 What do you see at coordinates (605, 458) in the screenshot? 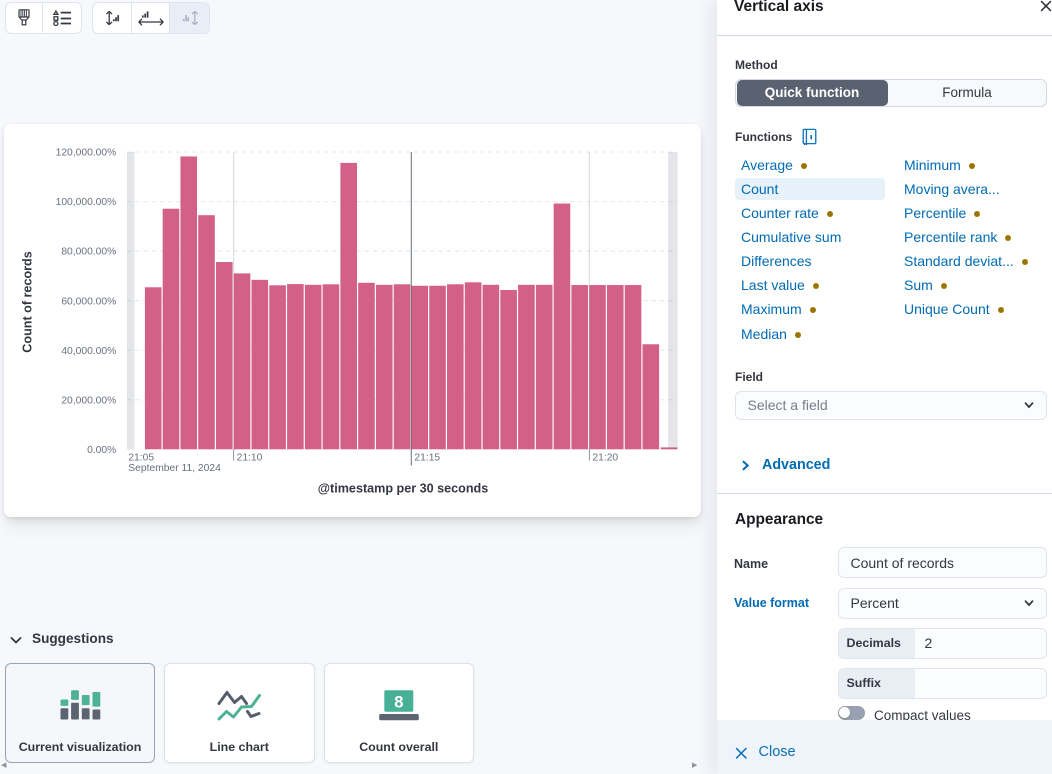
I see `svg-text: 21:20` at bounding box center [605, 458].